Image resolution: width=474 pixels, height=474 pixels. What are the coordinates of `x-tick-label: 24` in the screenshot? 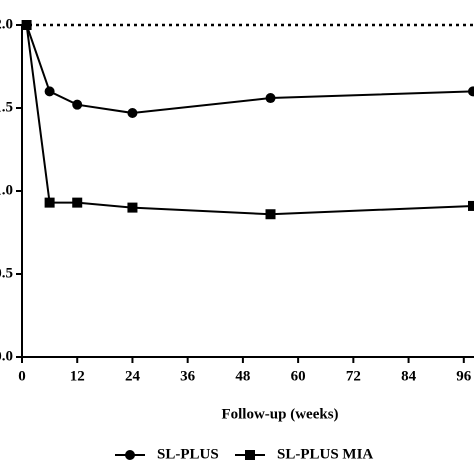 It's located at (133, 376).